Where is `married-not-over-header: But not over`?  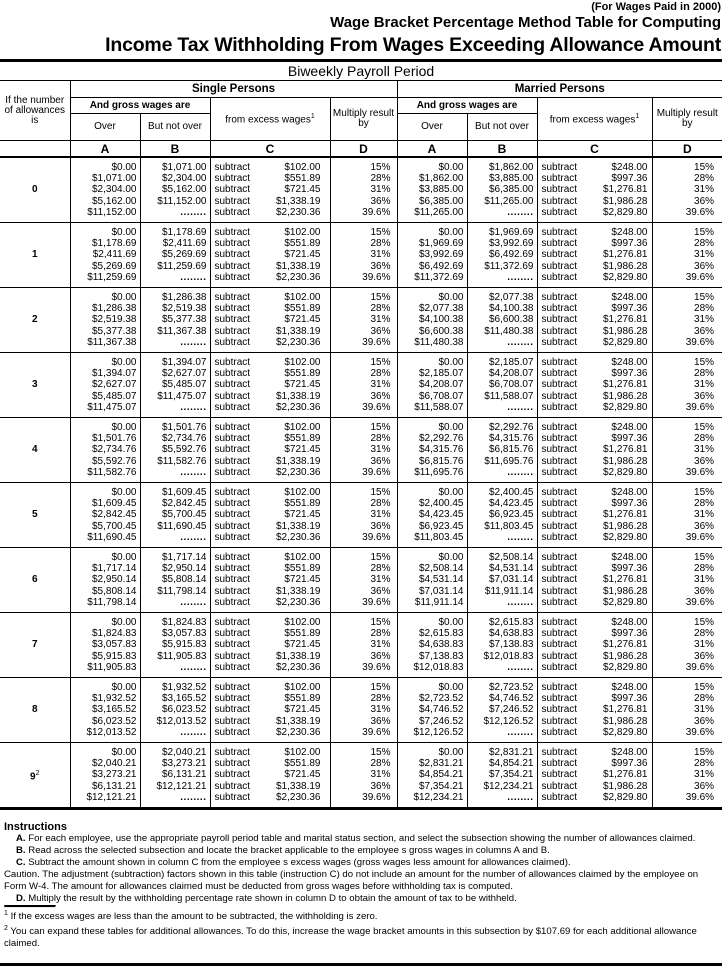 married-not-over-header: But not over is located at coordinates (501, 127).